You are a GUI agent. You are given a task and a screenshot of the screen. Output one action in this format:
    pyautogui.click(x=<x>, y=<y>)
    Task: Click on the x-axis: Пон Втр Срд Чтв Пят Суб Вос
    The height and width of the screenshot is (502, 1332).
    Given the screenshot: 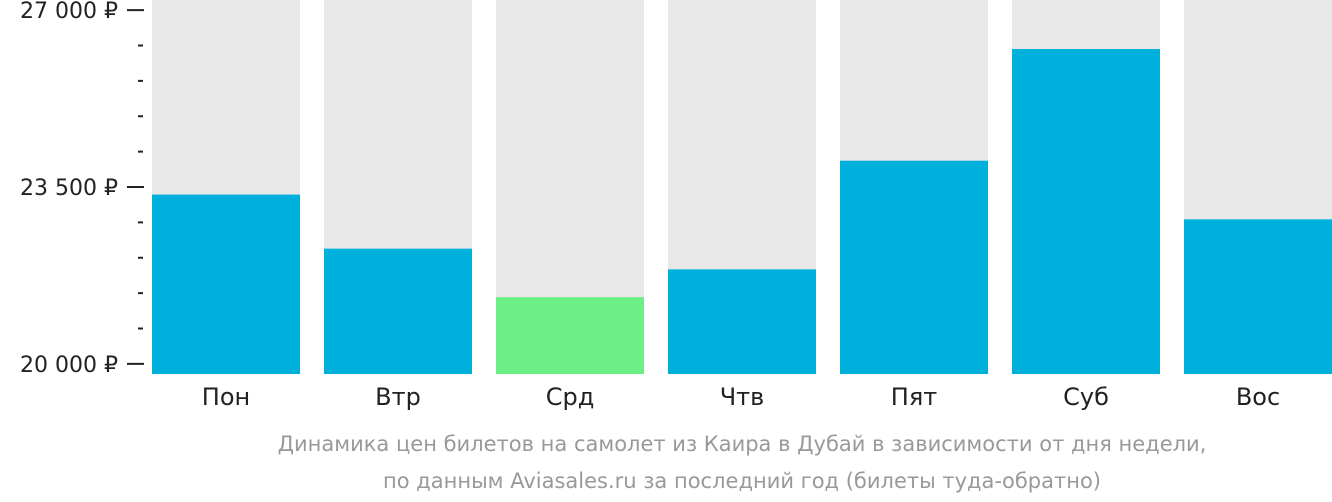 What is the action you would take?
    pyautogui.click(x=741, y=397)
    